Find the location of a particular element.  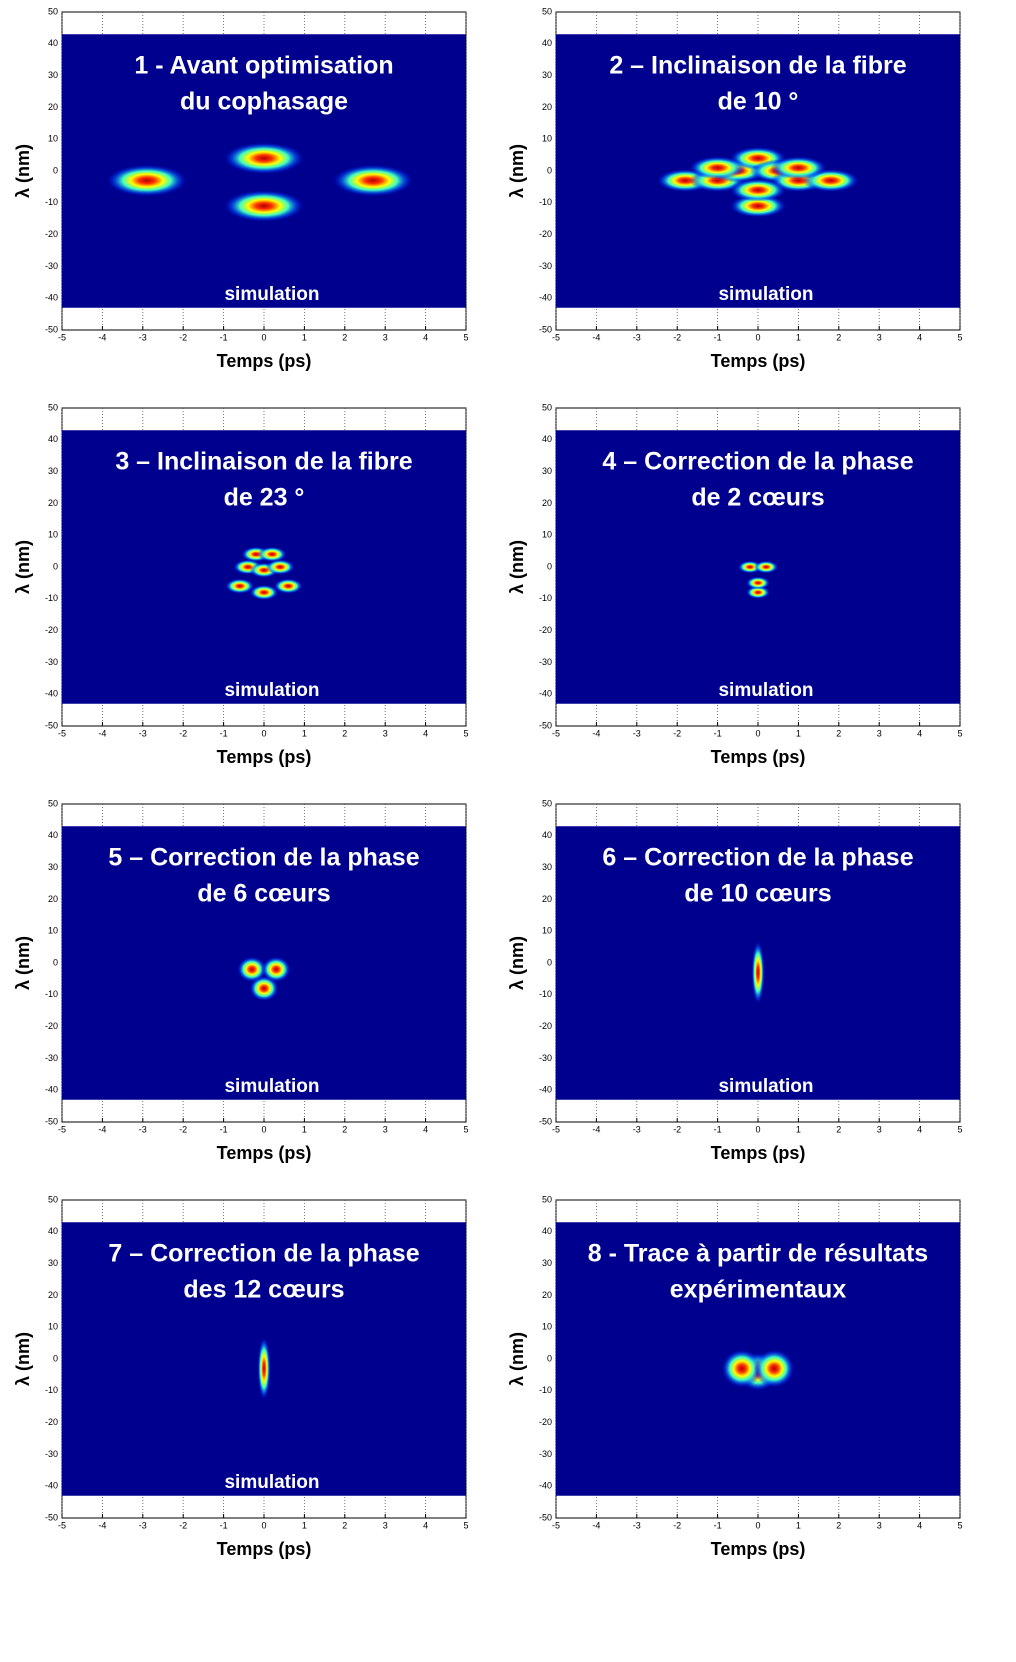

panel-title: de 10 cœurs is located at coordinates (757, 894).